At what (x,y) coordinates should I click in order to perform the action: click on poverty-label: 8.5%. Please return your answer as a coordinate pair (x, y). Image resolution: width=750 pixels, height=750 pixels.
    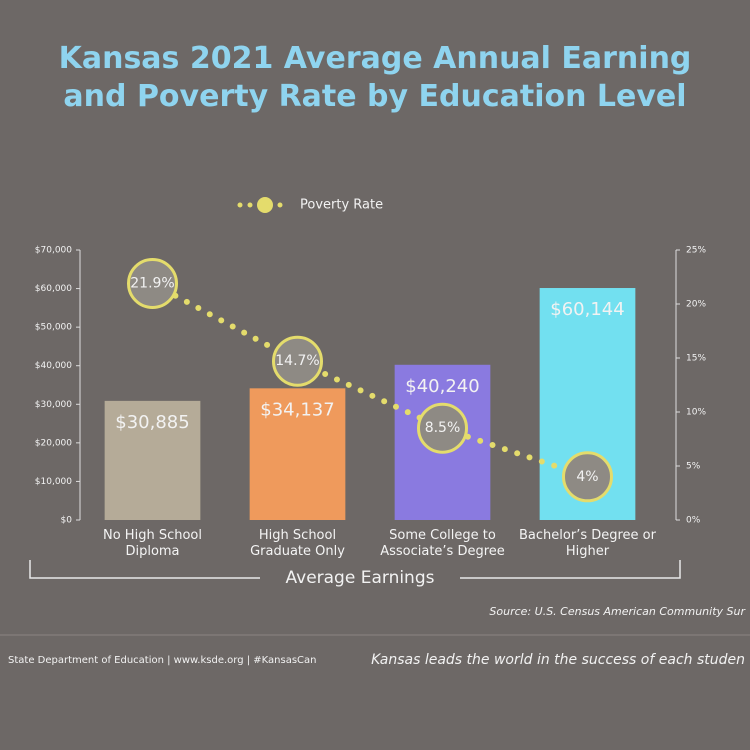
    Looking at the image, I should click on (443, 428).